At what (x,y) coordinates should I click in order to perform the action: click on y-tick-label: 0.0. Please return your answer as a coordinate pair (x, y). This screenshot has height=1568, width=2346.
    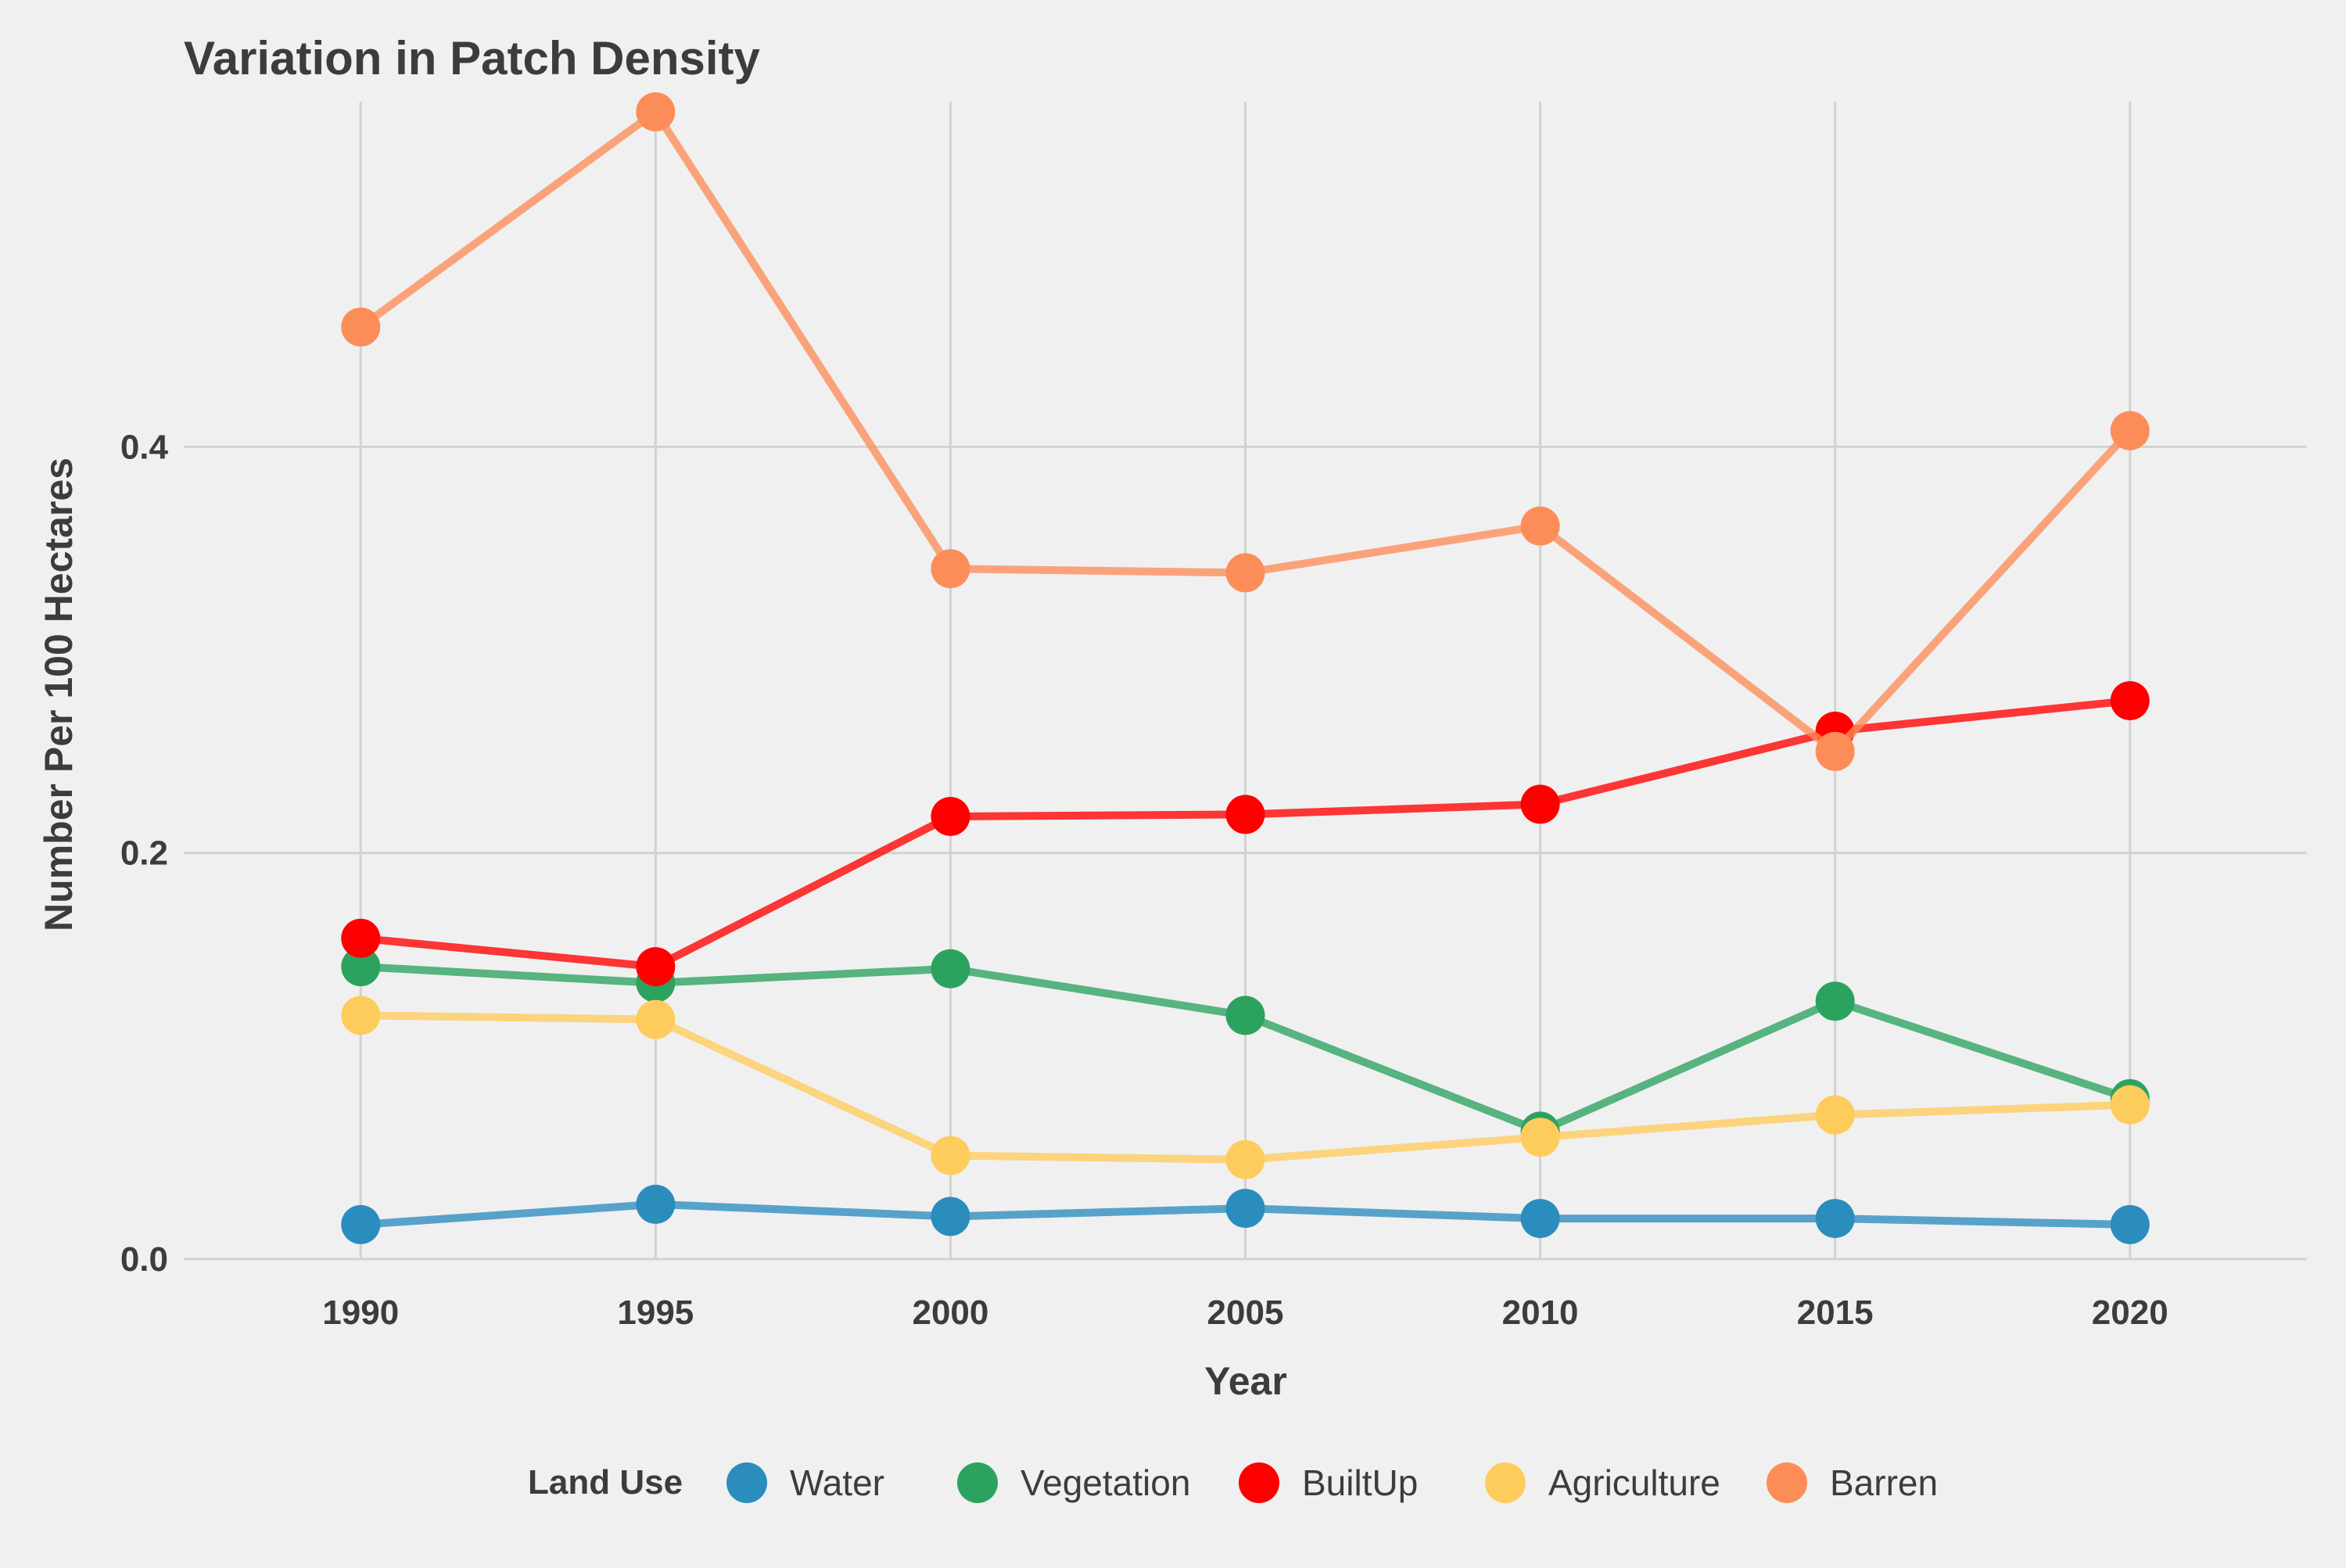
    Looking at the image, I should click on (144, 1259).